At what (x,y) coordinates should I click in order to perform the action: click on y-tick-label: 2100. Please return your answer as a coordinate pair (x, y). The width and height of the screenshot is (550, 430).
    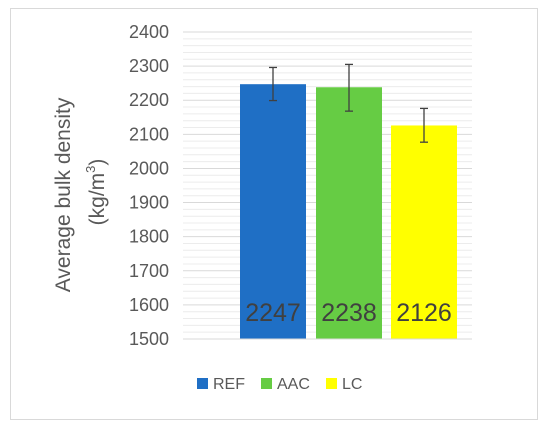
    Looking at the image, I should click on (149, 134).